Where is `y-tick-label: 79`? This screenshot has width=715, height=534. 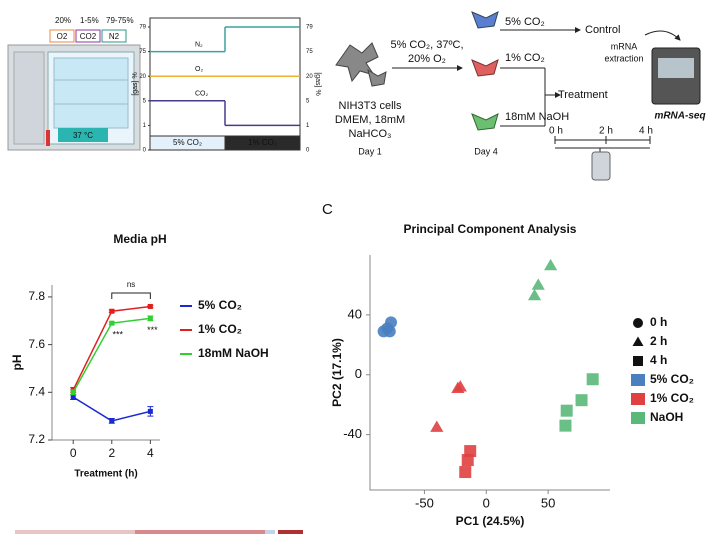
y-tick-label: 79 is located at coordinates (142, 28).